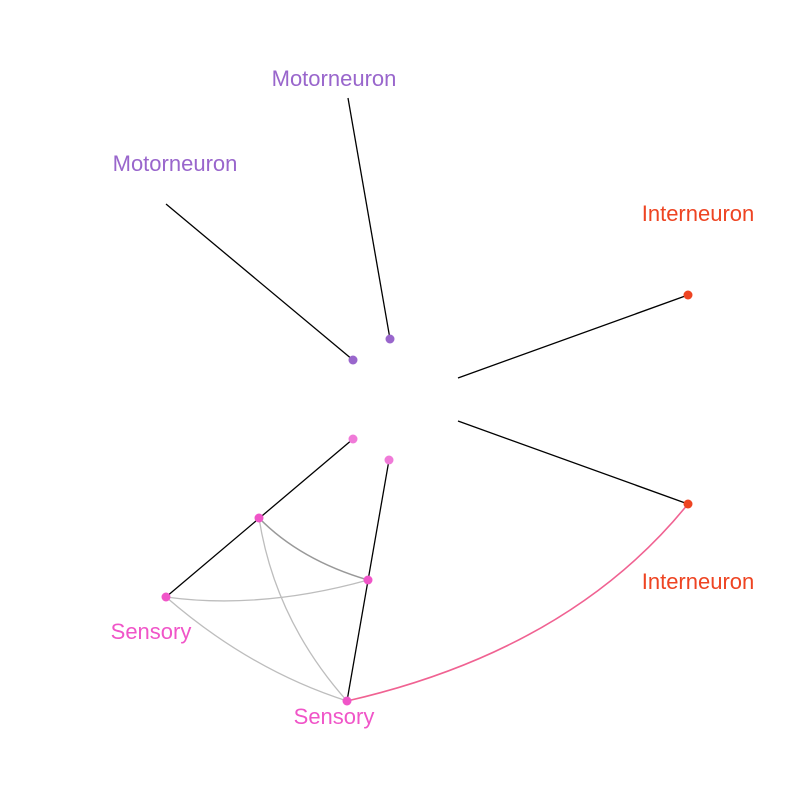 This screenshot has width=800, height=800. Describe the element at coordinates (151, 631) in the screenshot. I see `label-sensory-left: Sensory` at that location.